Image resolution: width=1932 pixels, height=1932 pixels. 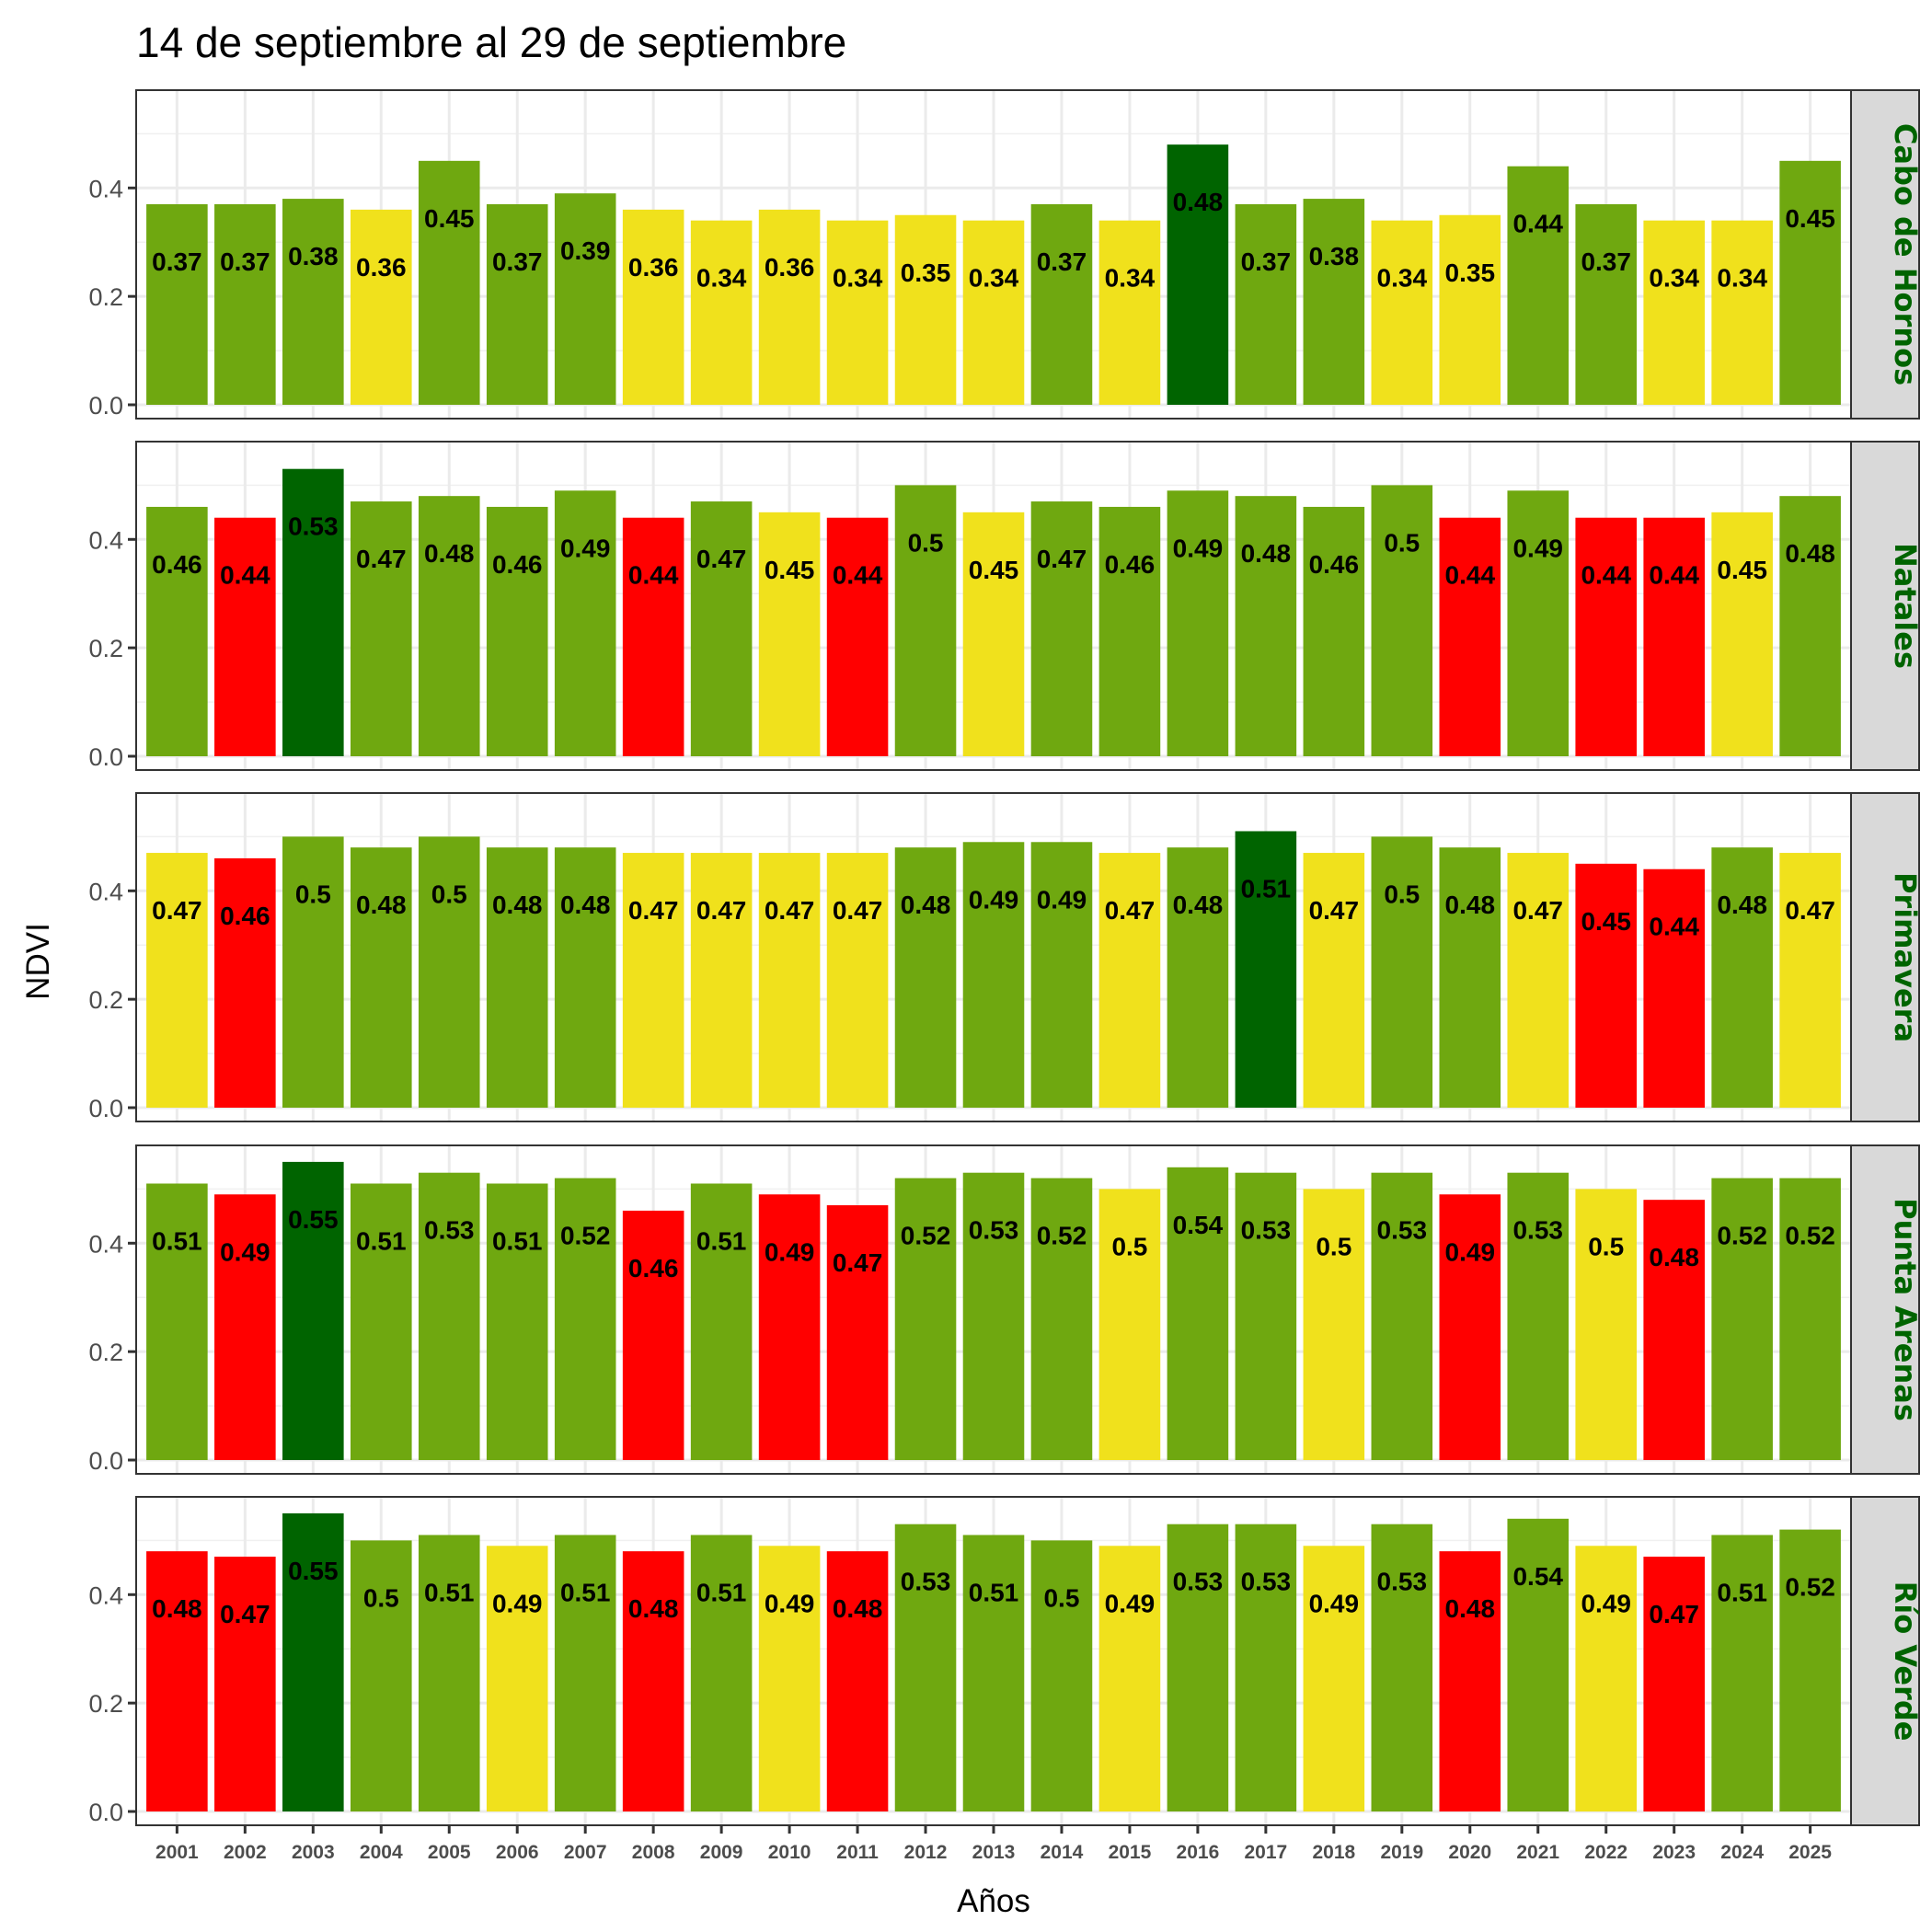 What do you see at coordinates (994, 1852) in the screenshot?
I see `x-tick-label: 2013` at bounding box center [994, 1852].